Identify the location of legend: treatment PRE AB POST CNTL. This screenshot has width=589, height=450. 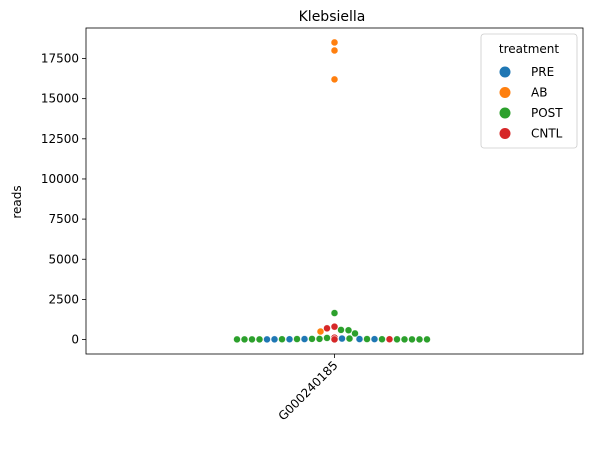
(529, 91).